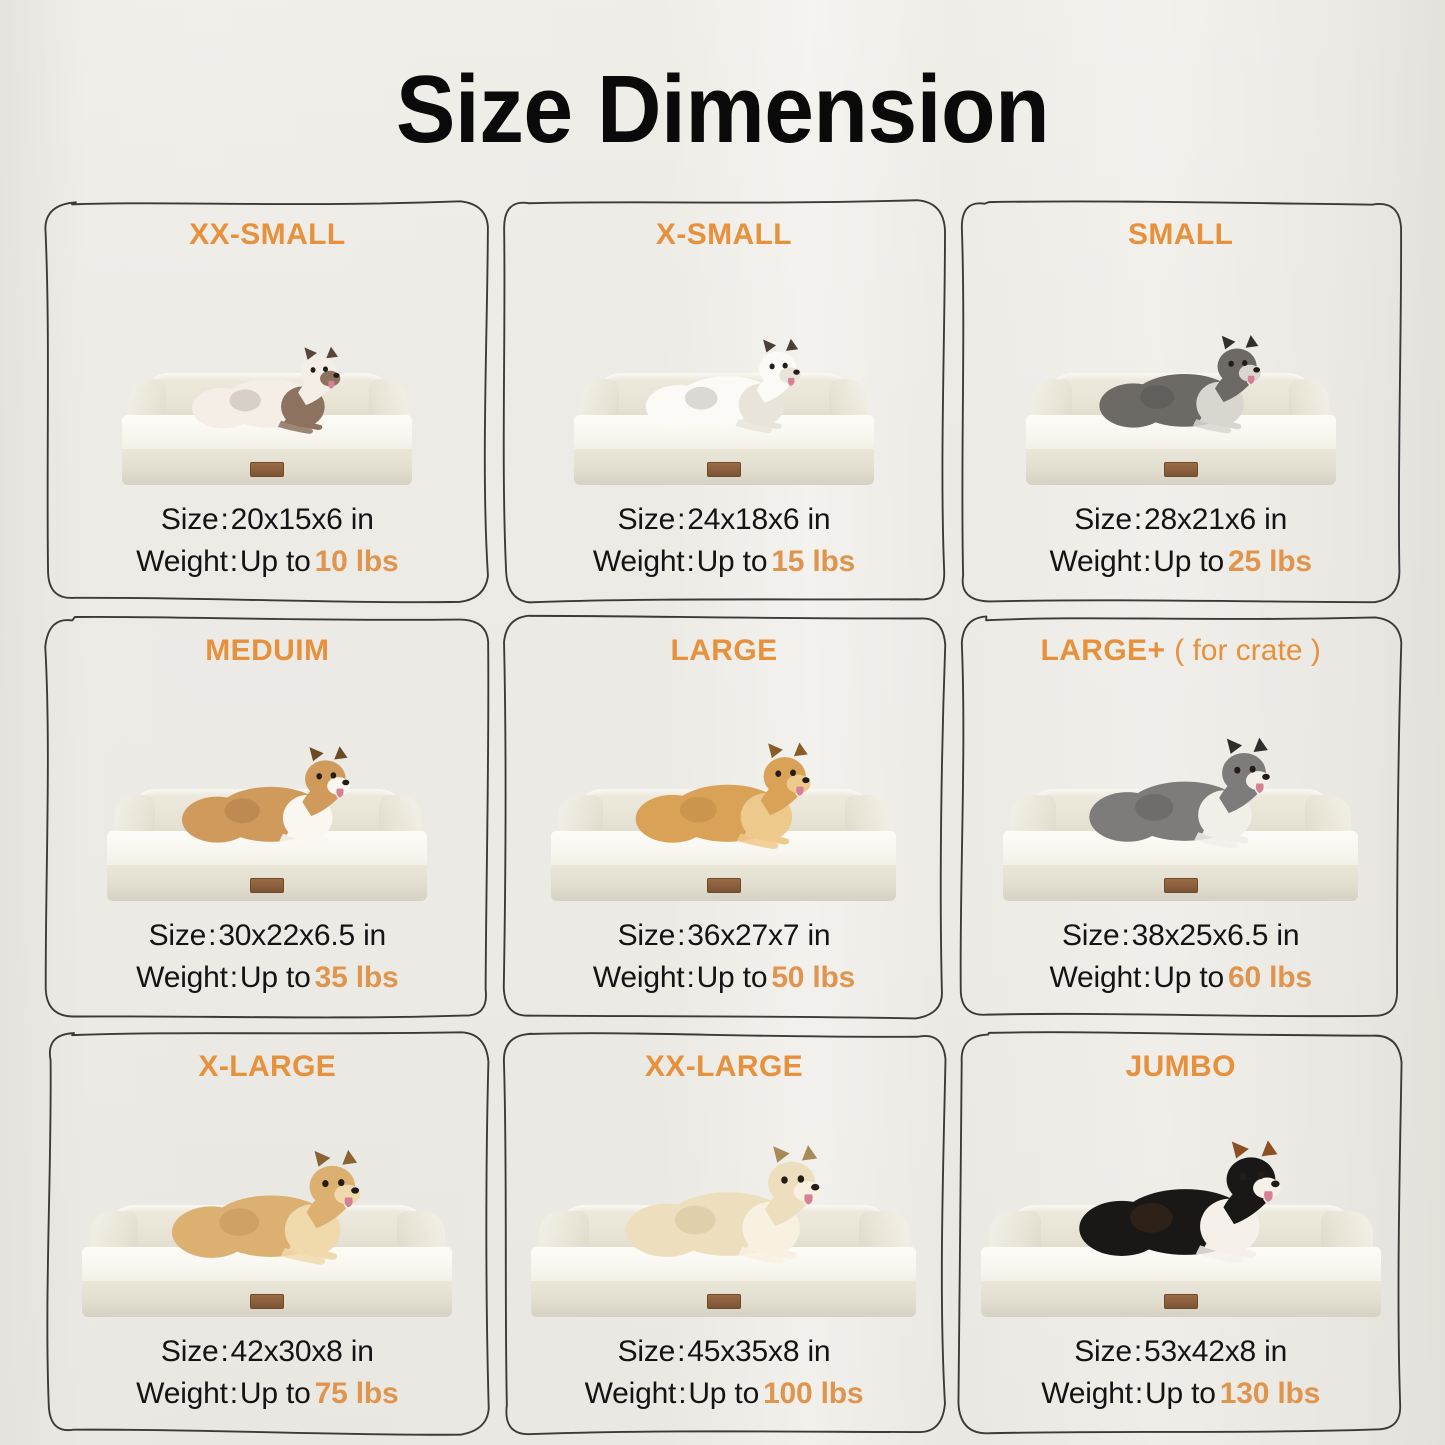  I want to click on size-card: JUMBO, so click(1180, 1233).